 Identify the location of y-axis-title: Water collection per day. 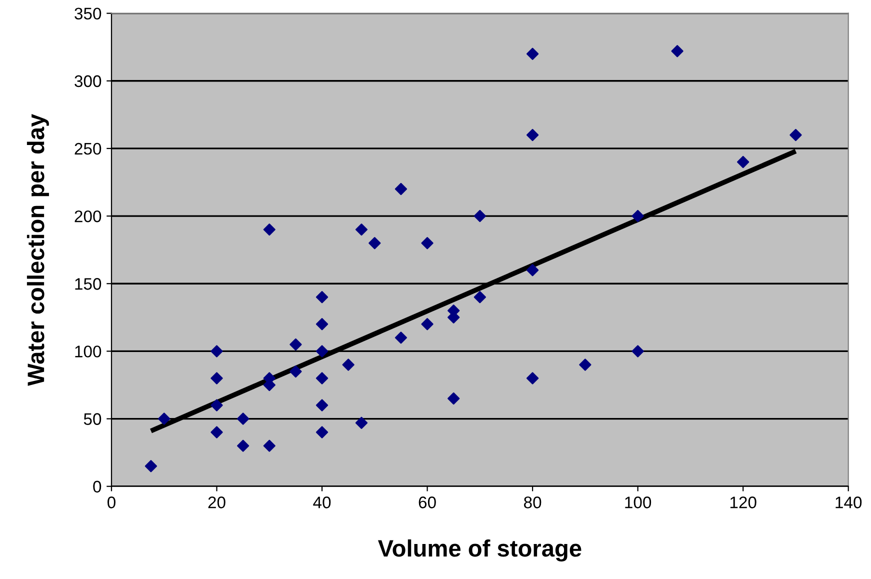
(37, 250).